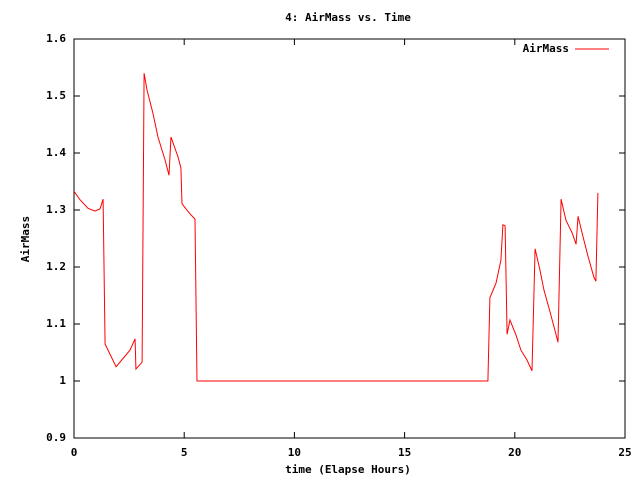 This screenshot has height=480, width=640. What do you see at coordinates (56, 323) in the screenshot?
I see `y-tick-label: 1.1` at bounding box center [56, 323].